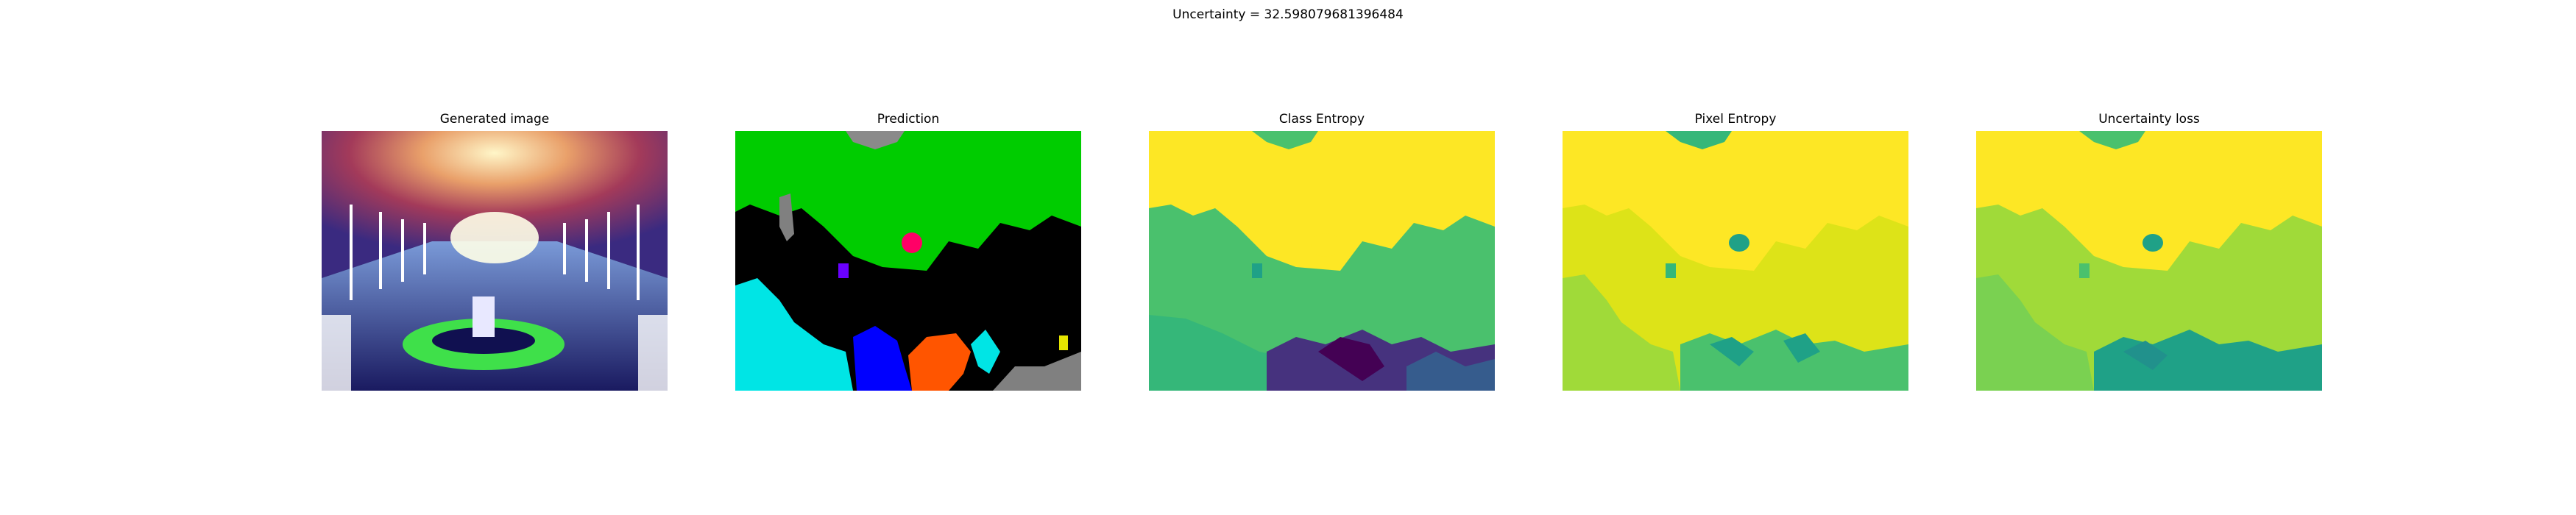 The width and height of the screenshot is (2576, 515). I want to click on uncertainty-loss-map, so click(2149, 261).